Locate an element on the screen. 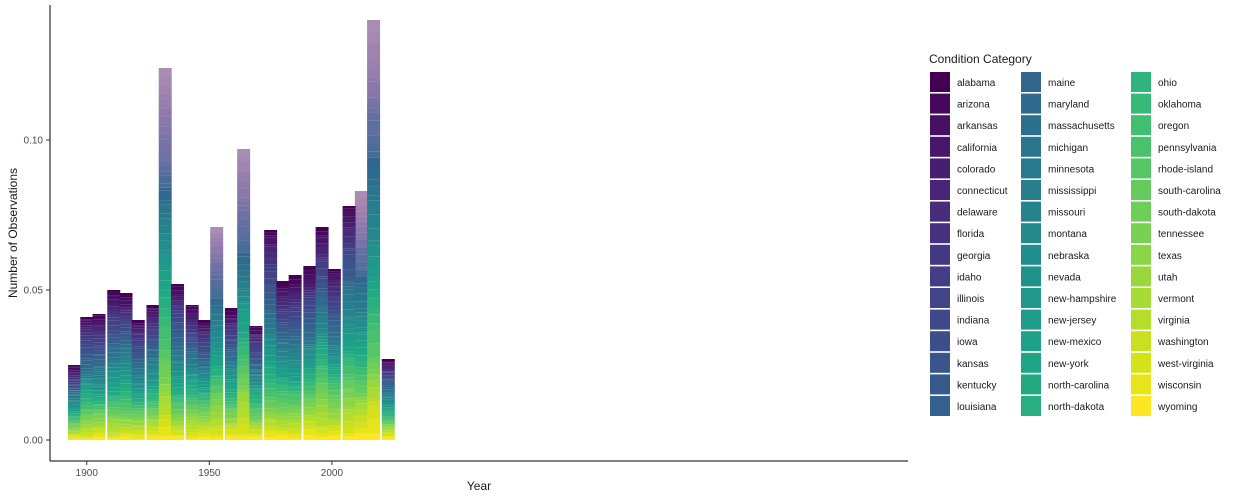 Image resolution: width=1242 pixels, height=500 pixels. legend-item: south-carolina is located at coordinates (1176, 190).